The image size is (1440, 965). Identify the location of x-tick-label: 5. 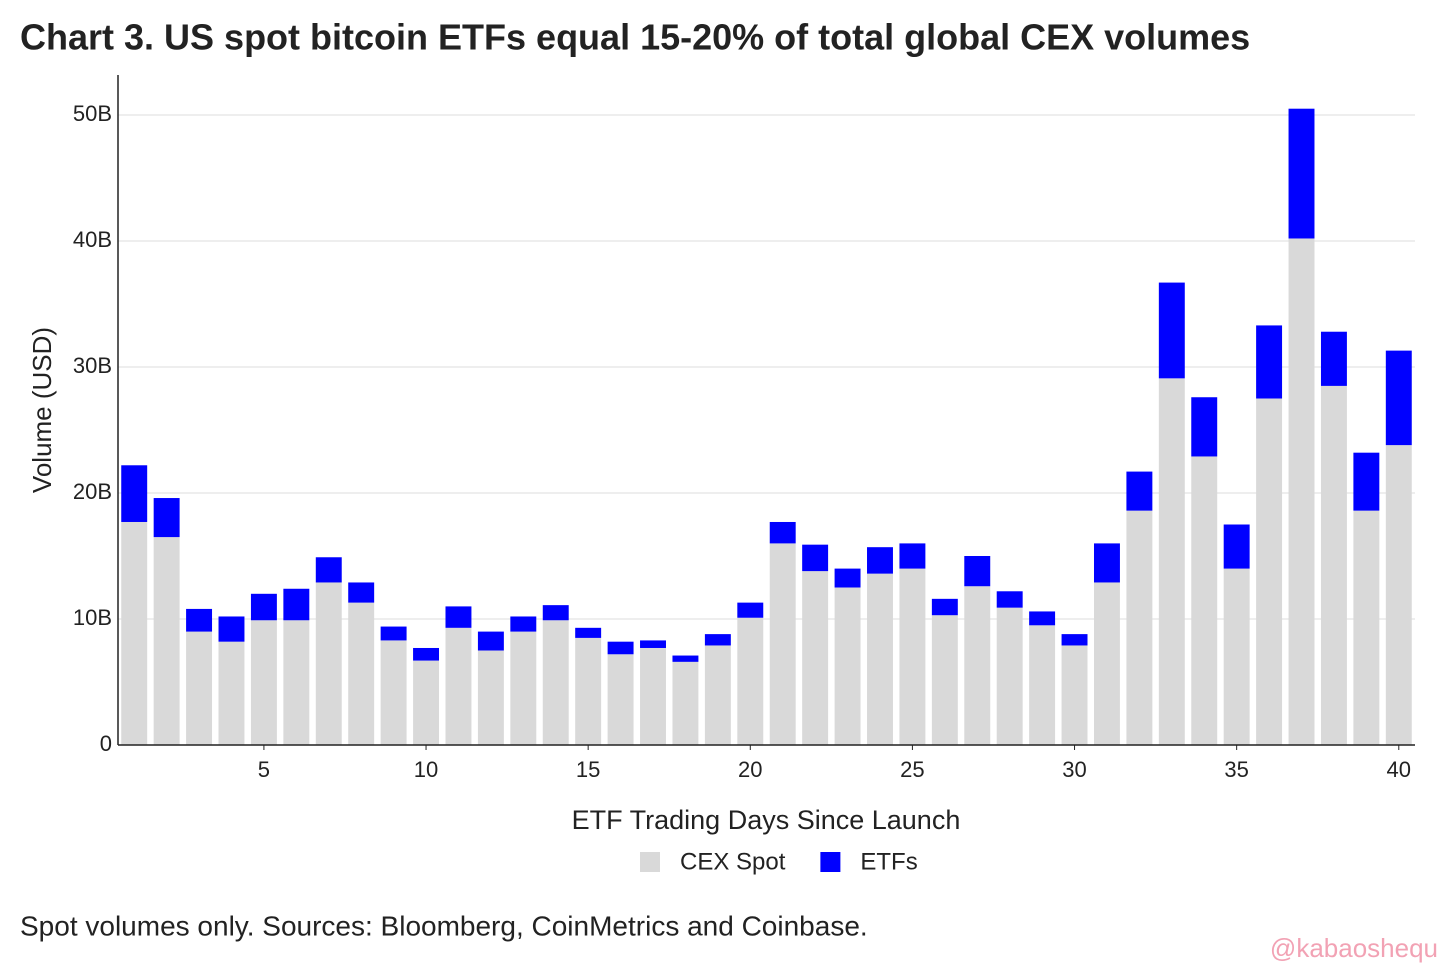
(264, 769).